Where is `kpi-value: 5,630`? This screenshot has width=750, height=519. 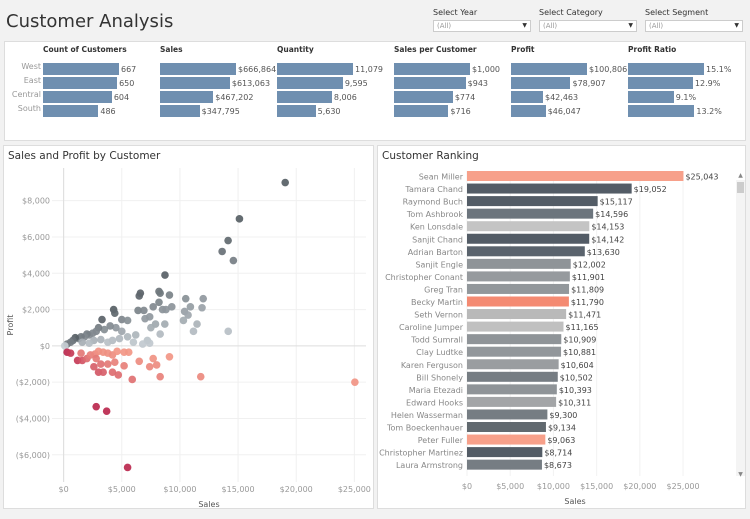 kpi-value: 5,630 is located at coordinates (329, 111).